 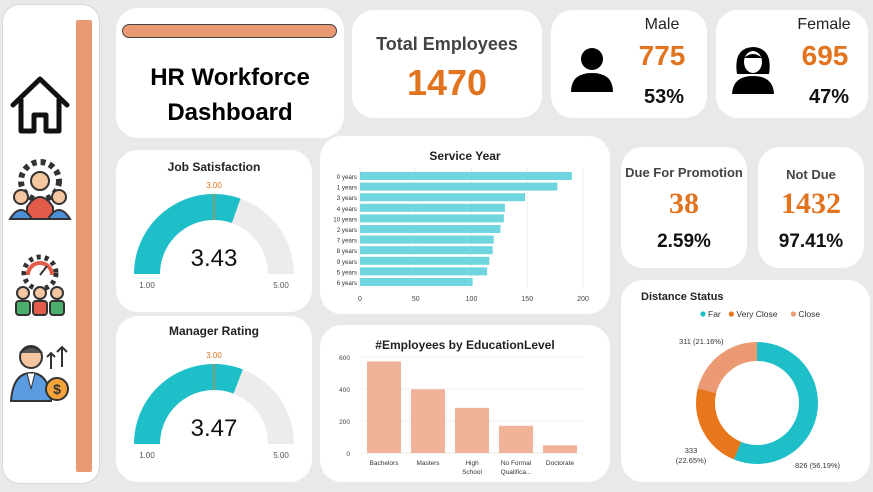 What do you see at coordinates (662, 24) in the screenshot?
I see `male-label: Male` at bounding box center [662, 24].